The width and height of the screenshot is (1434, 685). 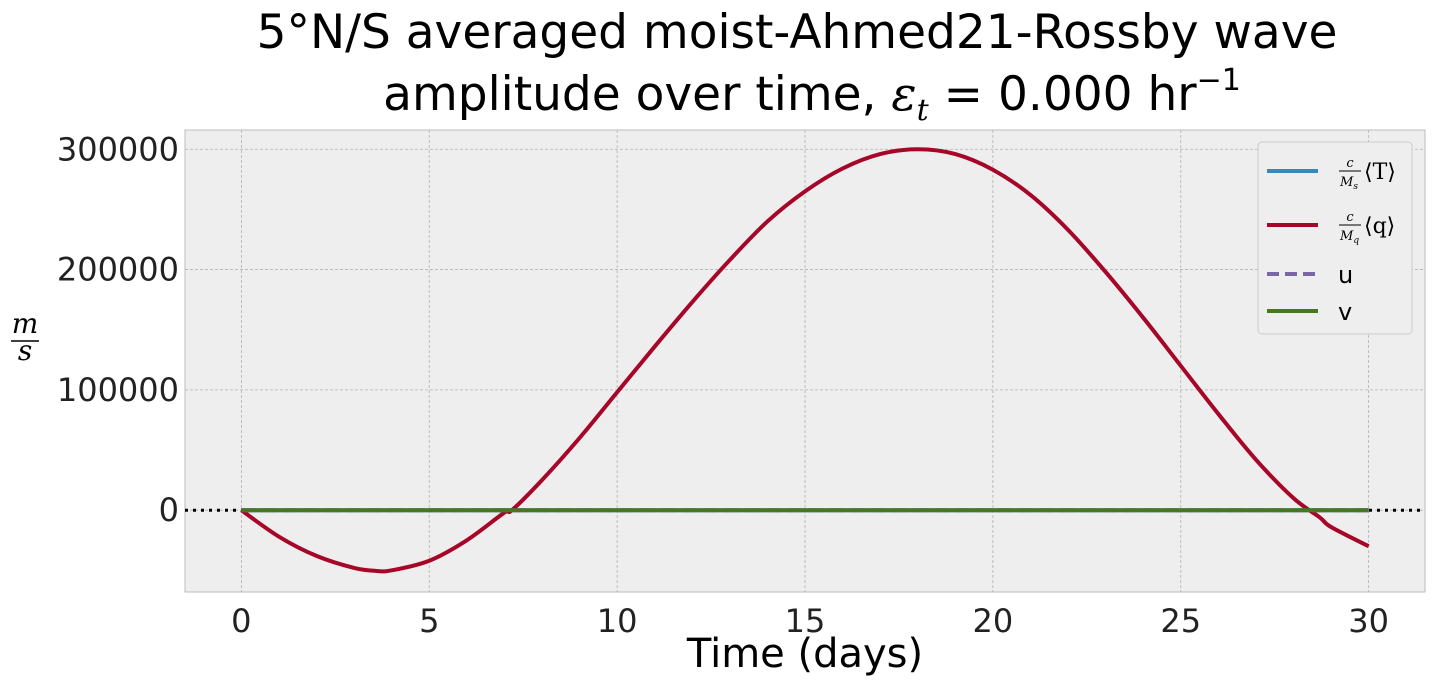 I want to click on title-epsilon: ε, so click(x=903, y=94).